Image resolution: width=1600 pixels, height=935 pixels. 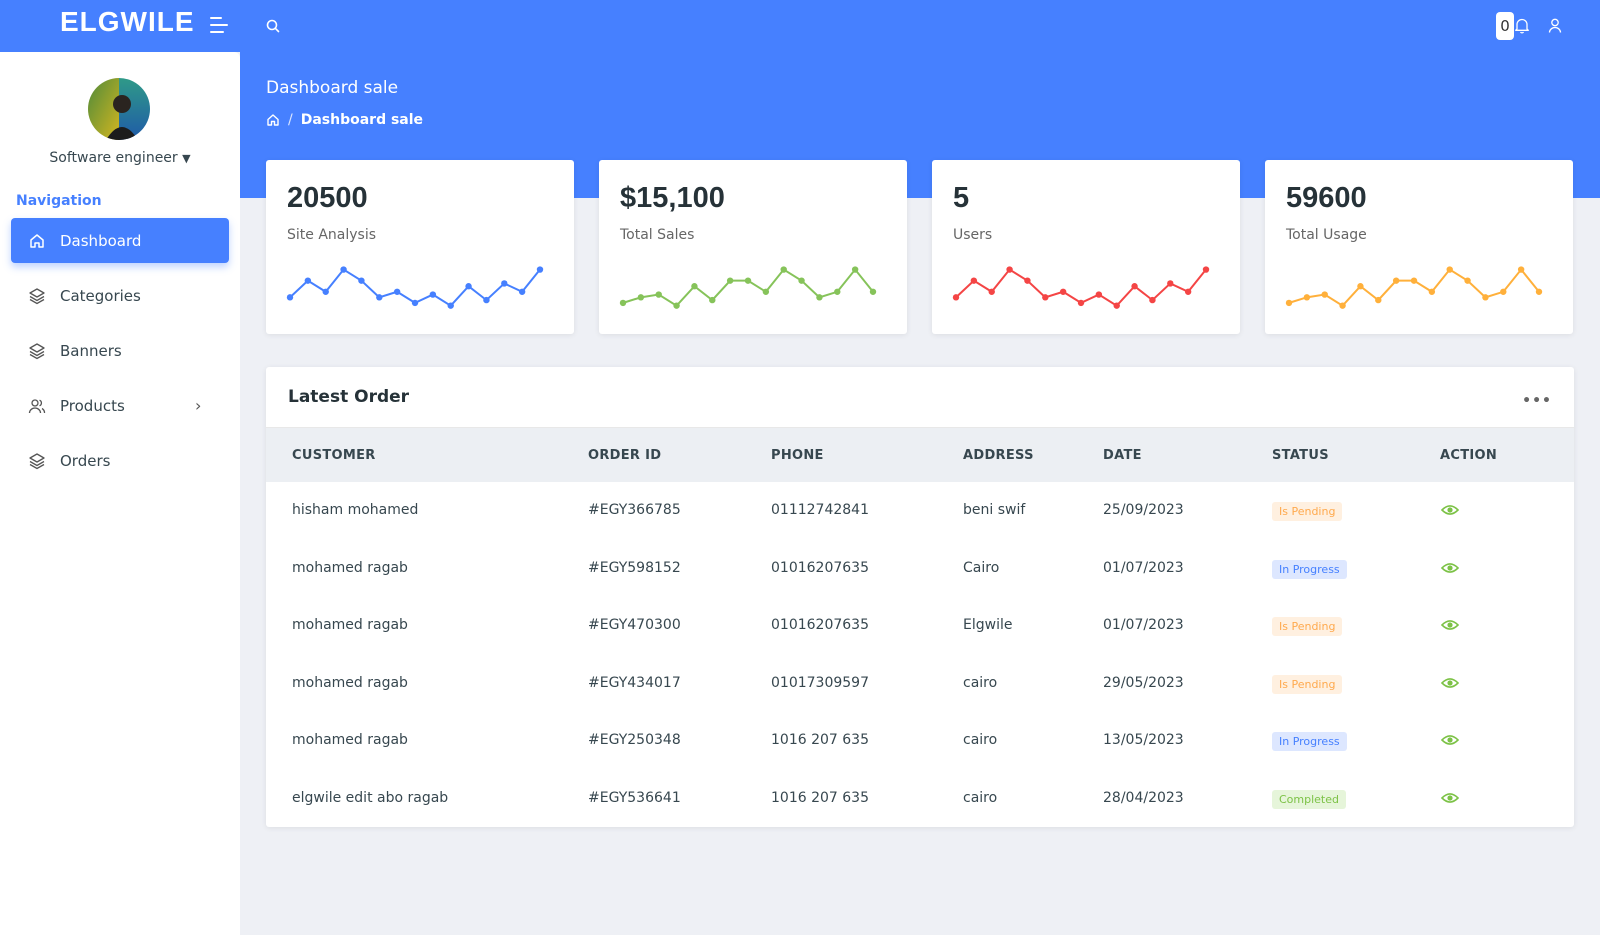 I want to click on breadcrumb-current: Dashboard sale, so click(x=362, y=120).